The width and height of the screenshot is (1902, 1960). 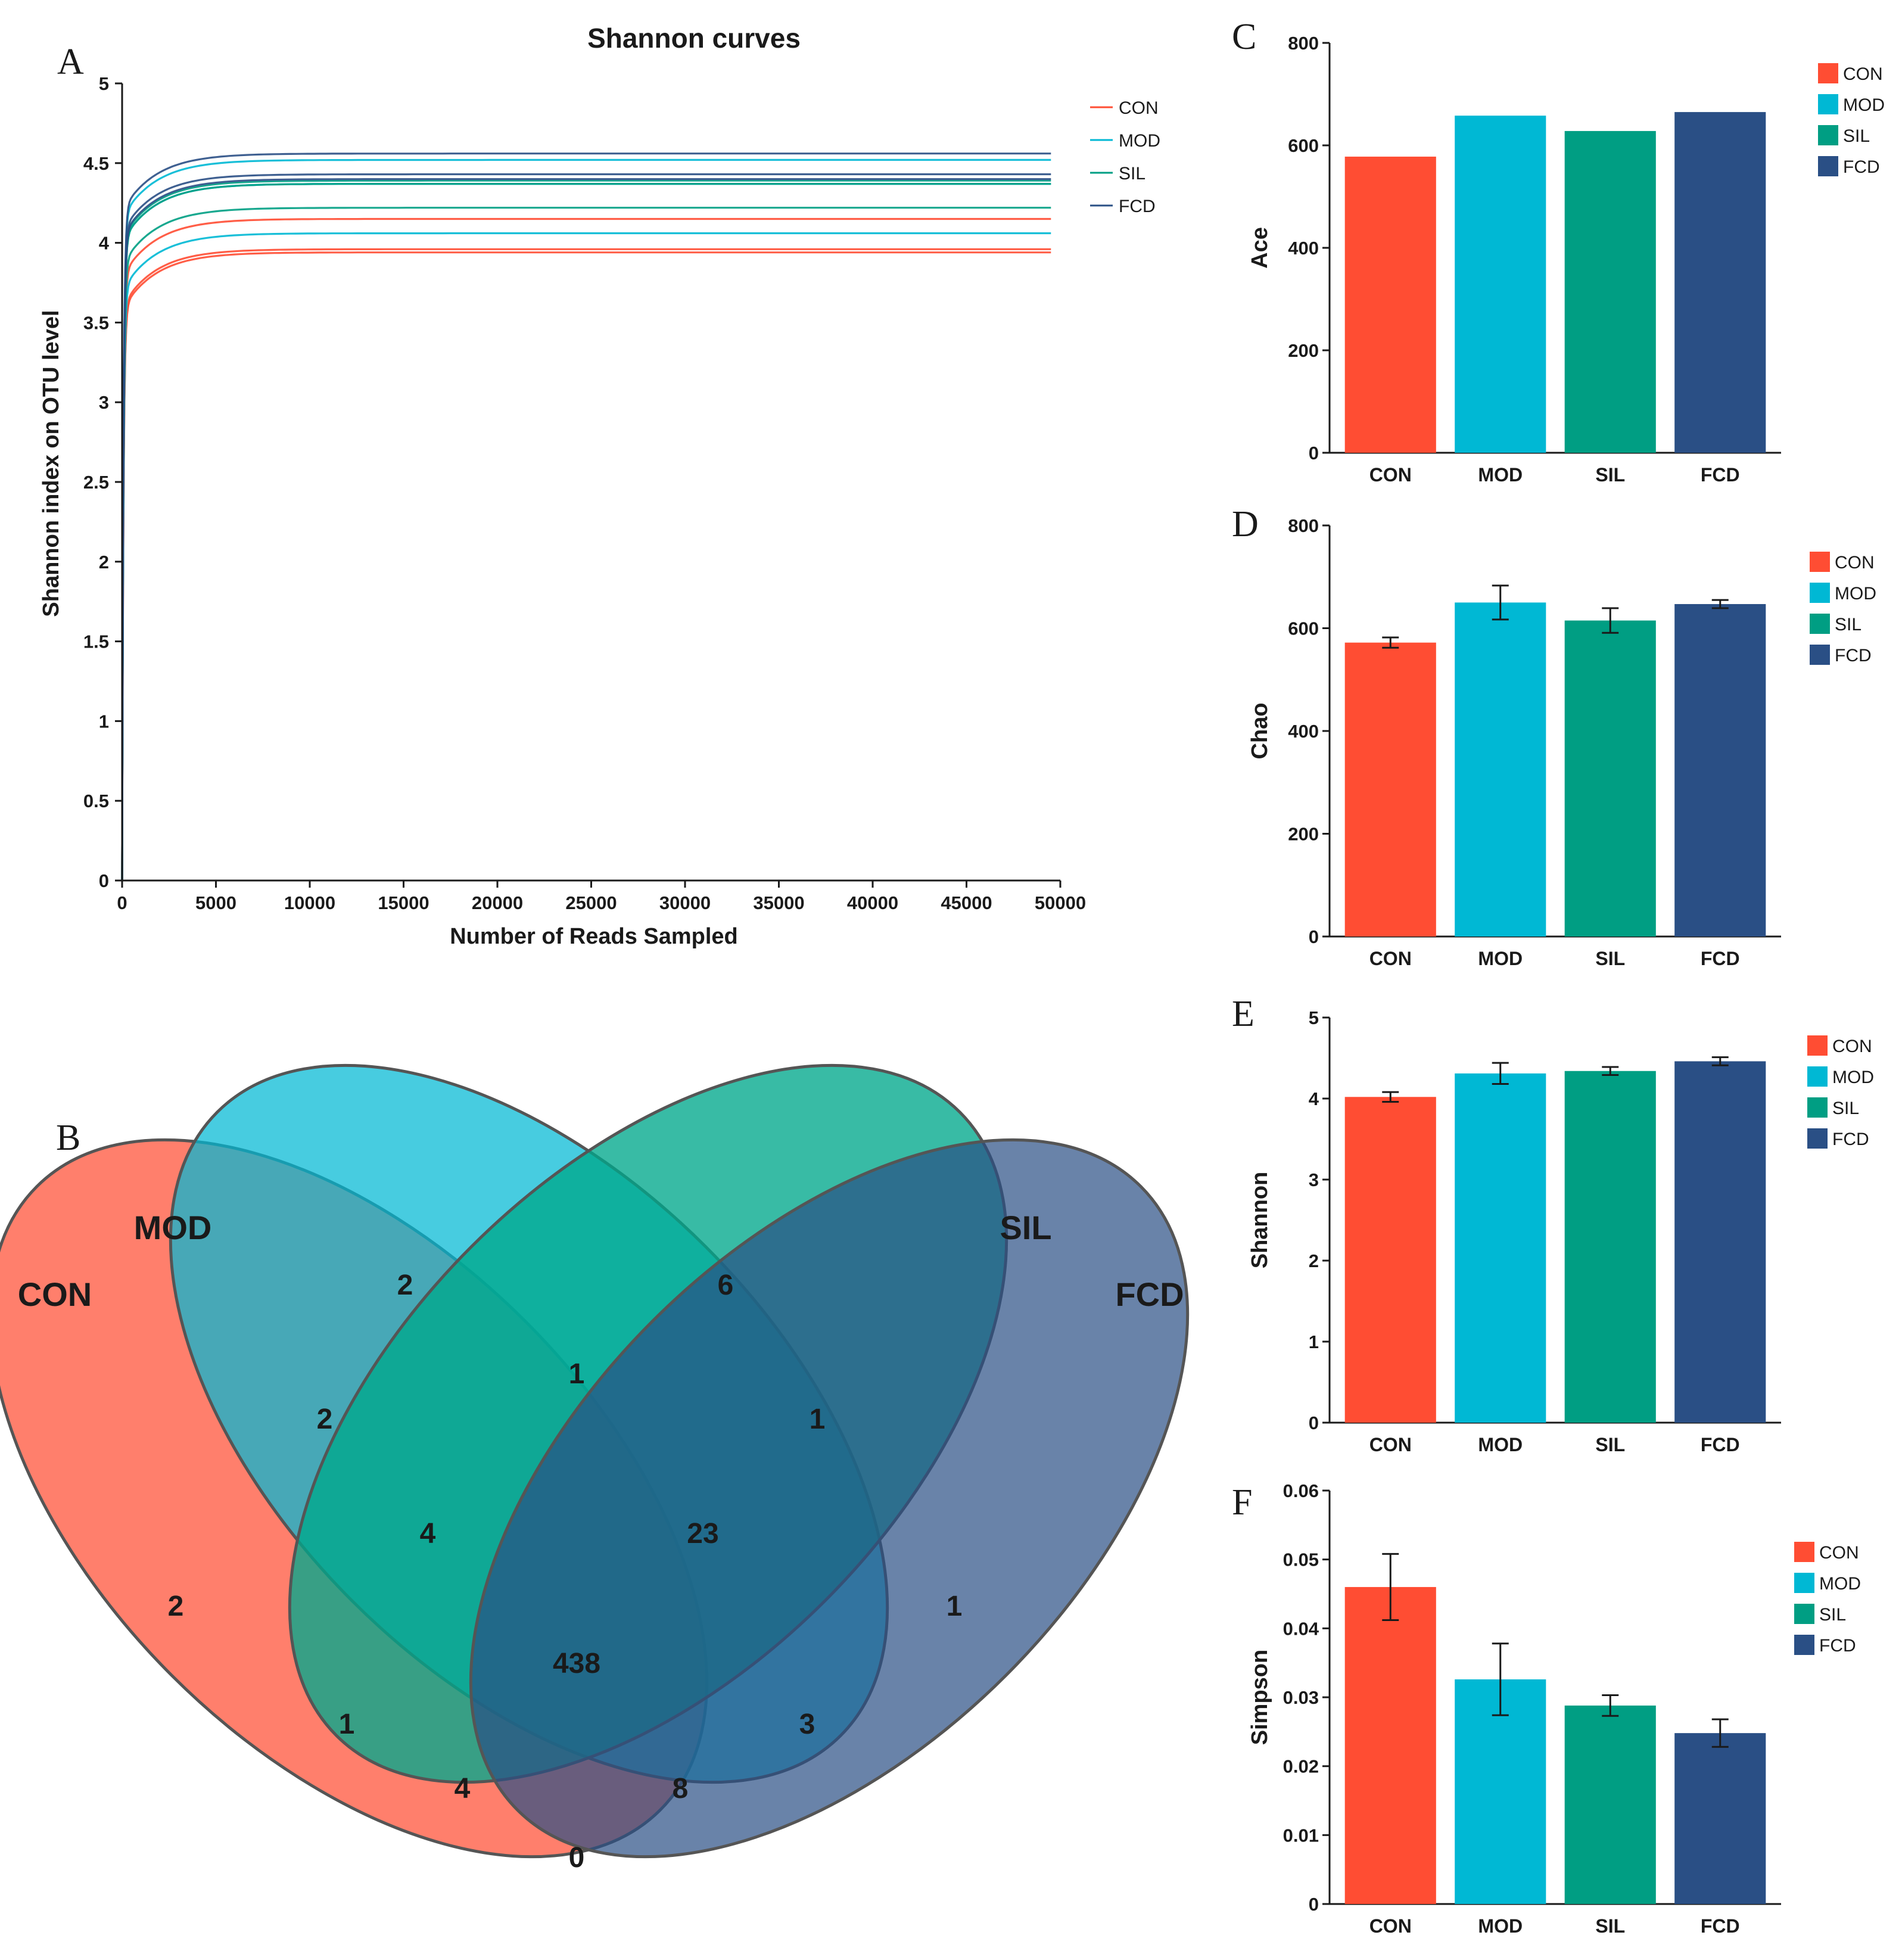 I want to click on venn-set-label-con: CON, so click(x=55, y=1294).